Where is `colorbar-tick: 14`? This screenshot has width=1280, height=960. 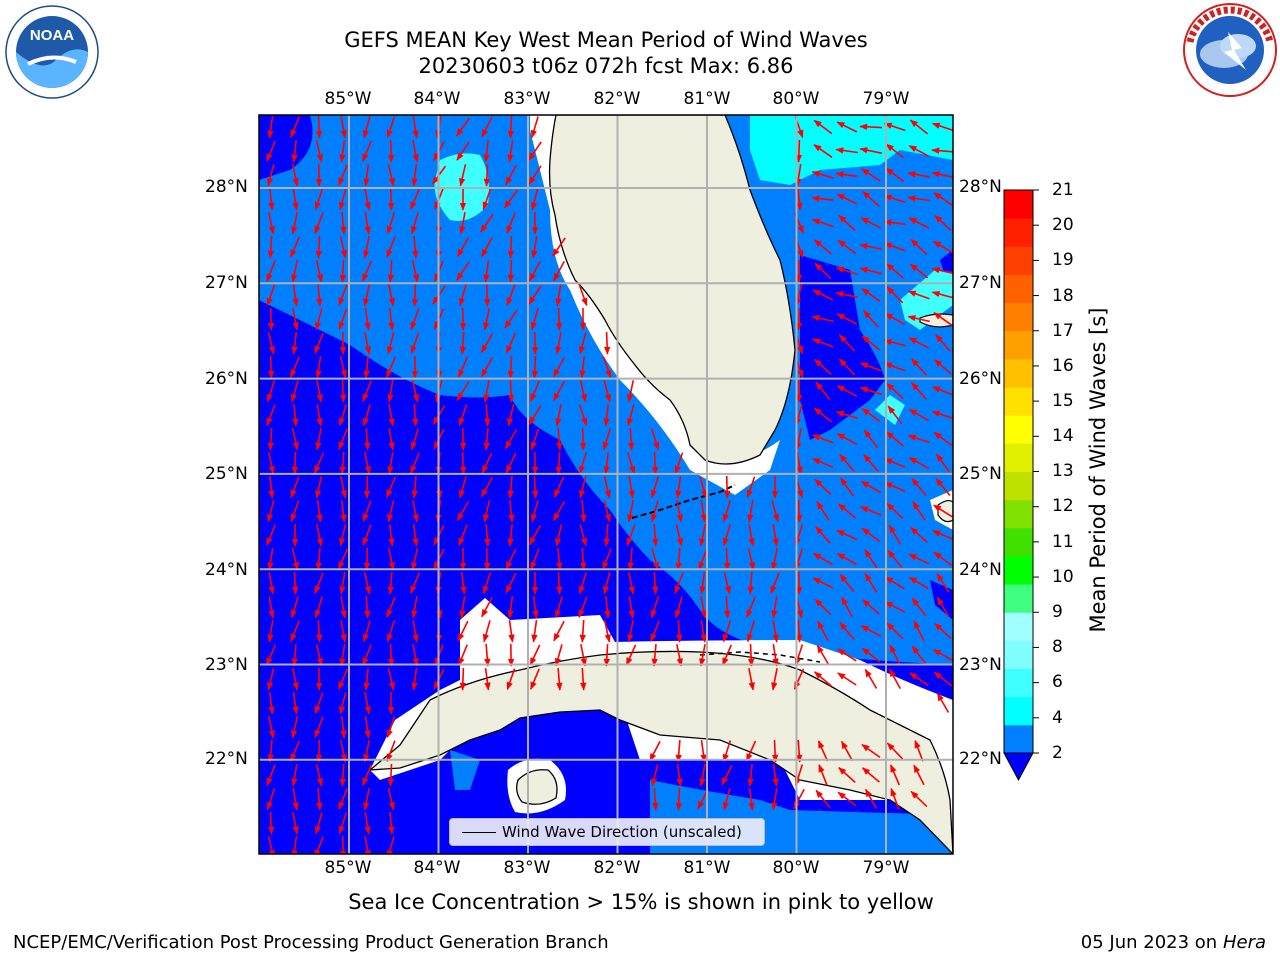 colorbar-tick: 14 is located at coordinates (1063, 436).